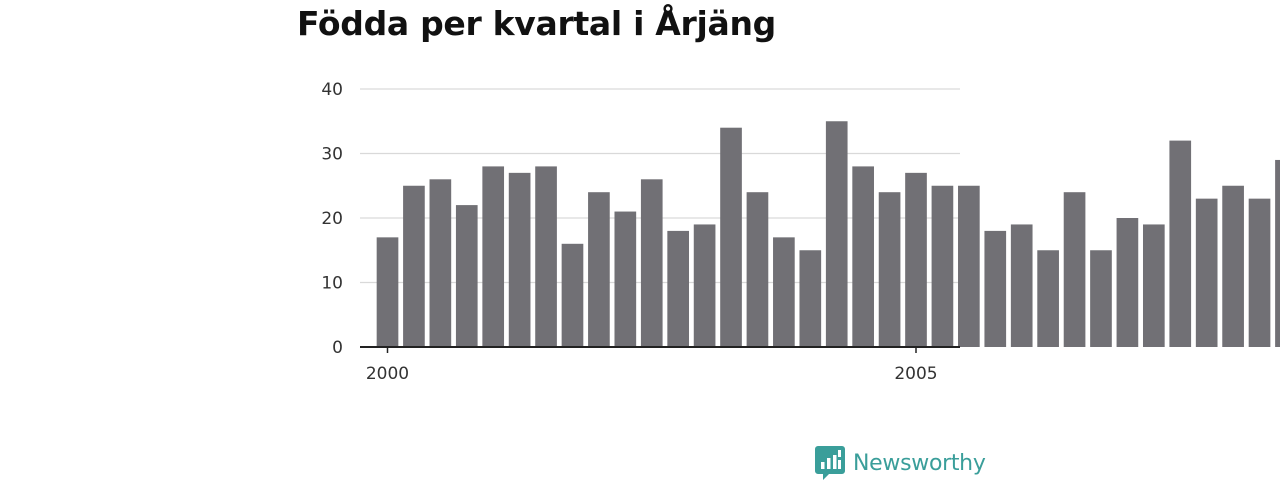  I want to click on newsworthy-logo: Newsworthy, so click(900, 463).